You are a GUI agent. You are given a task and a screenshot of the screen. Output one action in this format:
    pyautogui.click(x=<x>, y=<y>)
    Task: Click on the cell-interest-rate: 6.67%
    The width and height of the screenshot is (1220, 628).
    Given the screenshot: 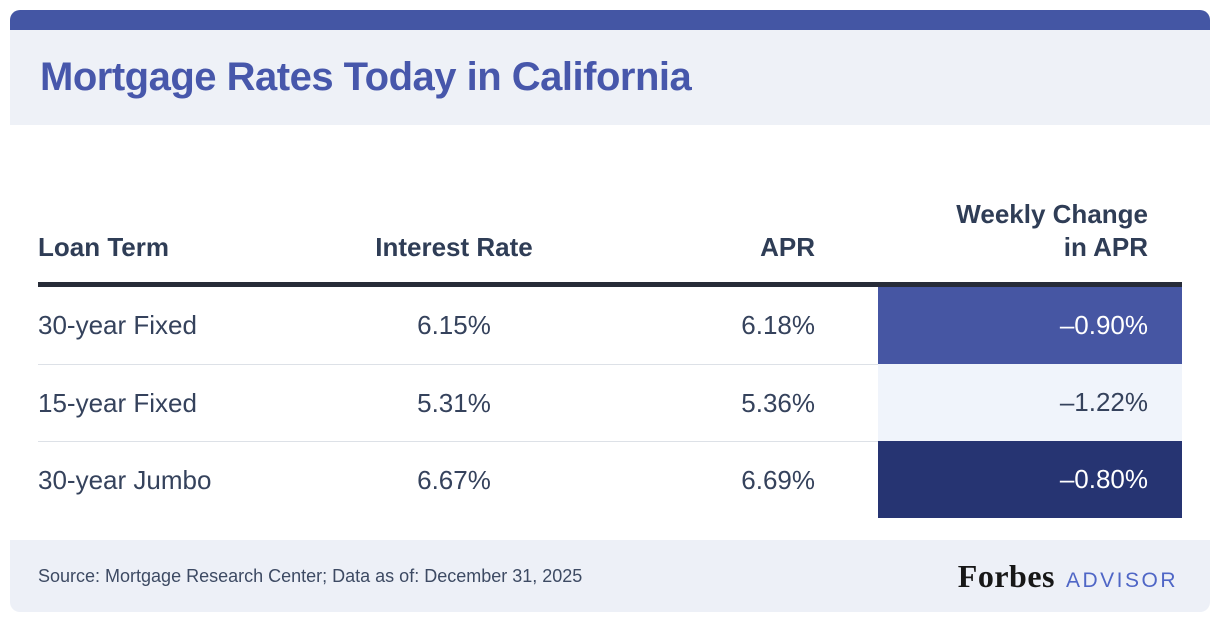 What is the action you would take?
    pyautogui.click(x=454, y=479)
    